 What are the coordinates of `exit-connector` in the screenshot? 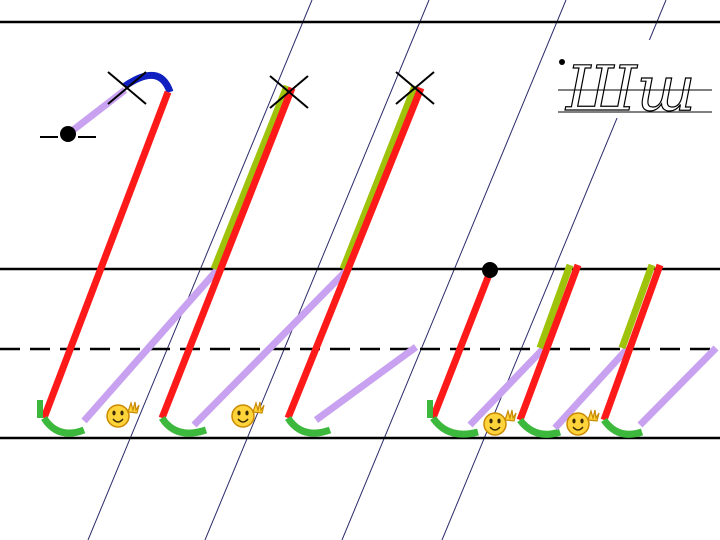 It's located at (366, 383).